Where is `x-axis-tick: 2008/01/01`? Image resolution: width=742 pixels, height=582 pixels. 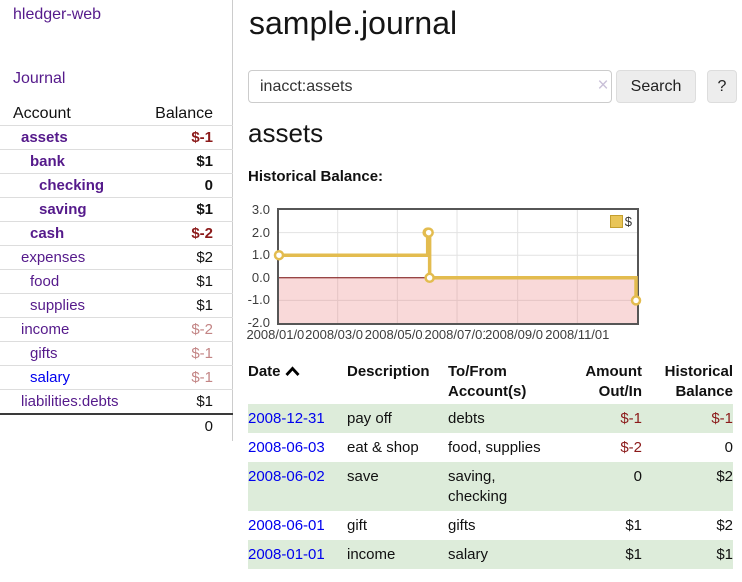
x-axis-tick: 2008/01/01 is located at coordinates (279, 334).